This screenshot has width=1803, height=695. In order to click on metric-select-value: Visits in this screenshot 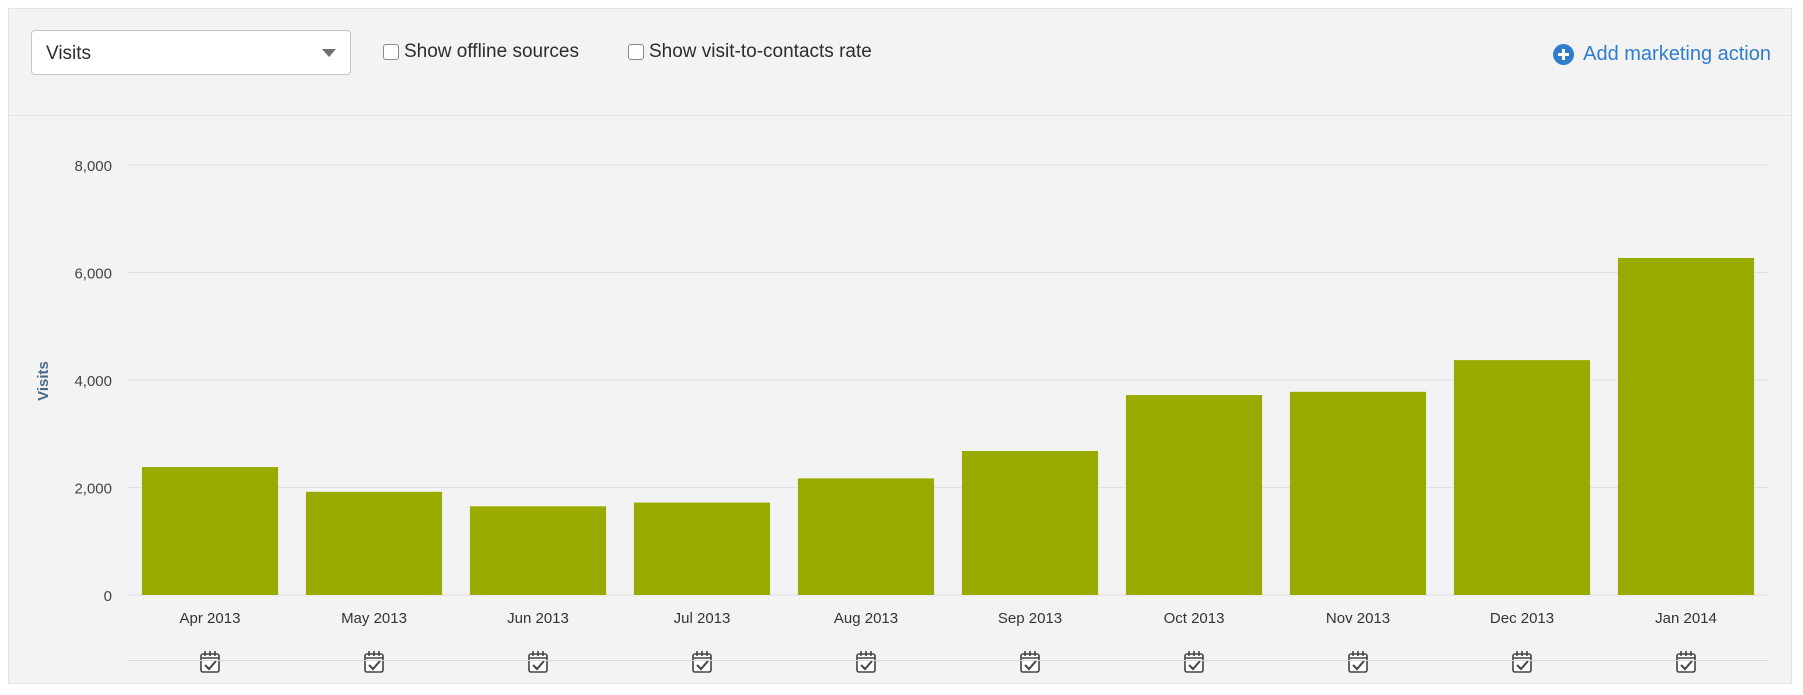, I will do `click(69, 53)`.